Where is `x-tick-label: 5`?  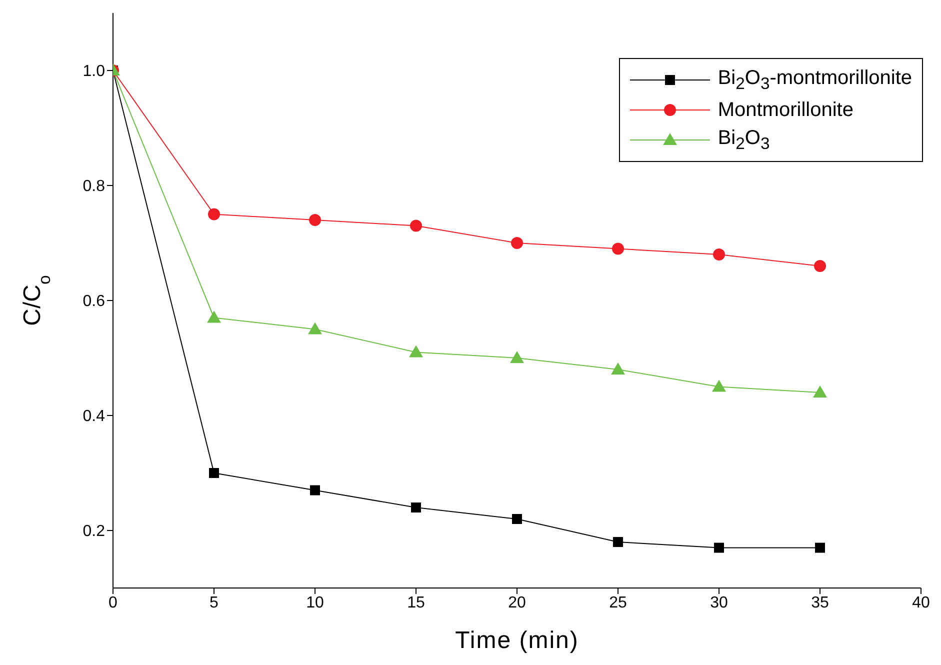 x-tick-label: 5 is located at coordinates (214, 603).